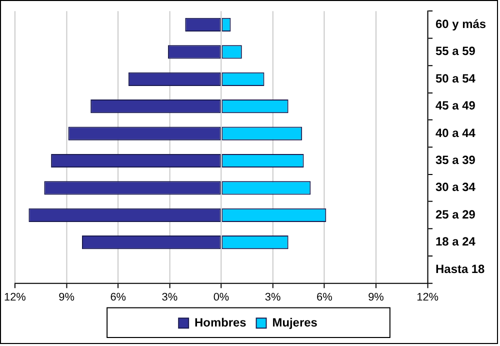 The height and width of the screenshot is (346, 500). I want to click on y-tick-label: 55 a 59, so click(456, 51).